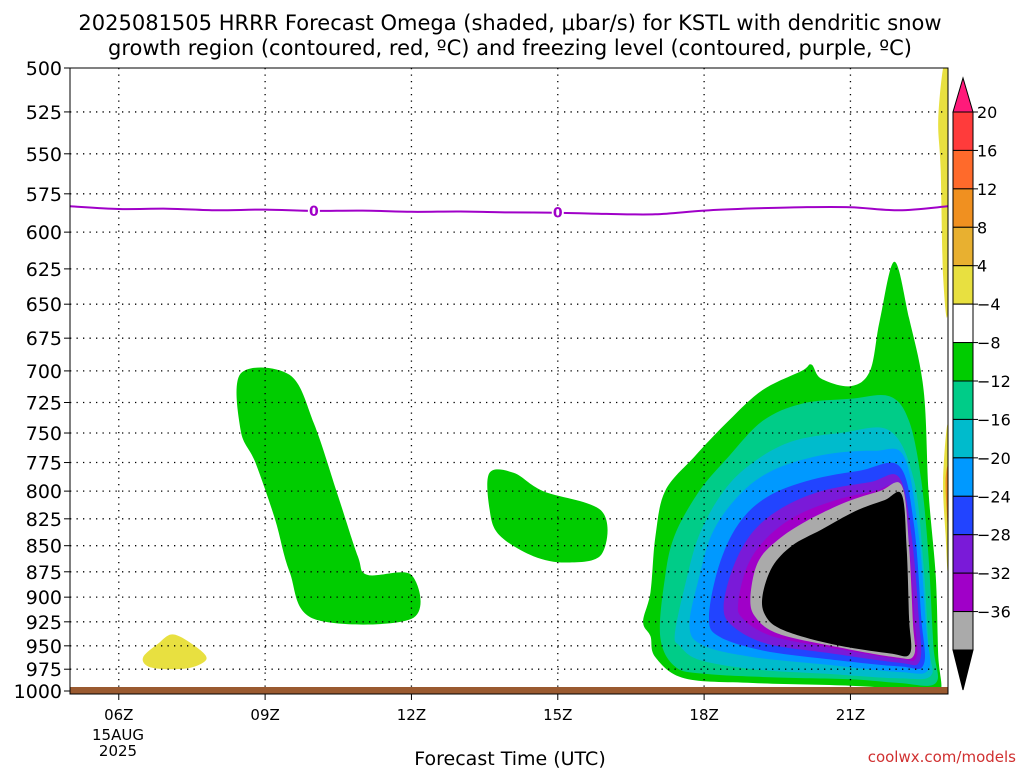 This screenshot has height=768, width=1024. I want to click on colorbar-label-7: −12, so click(994, 381).